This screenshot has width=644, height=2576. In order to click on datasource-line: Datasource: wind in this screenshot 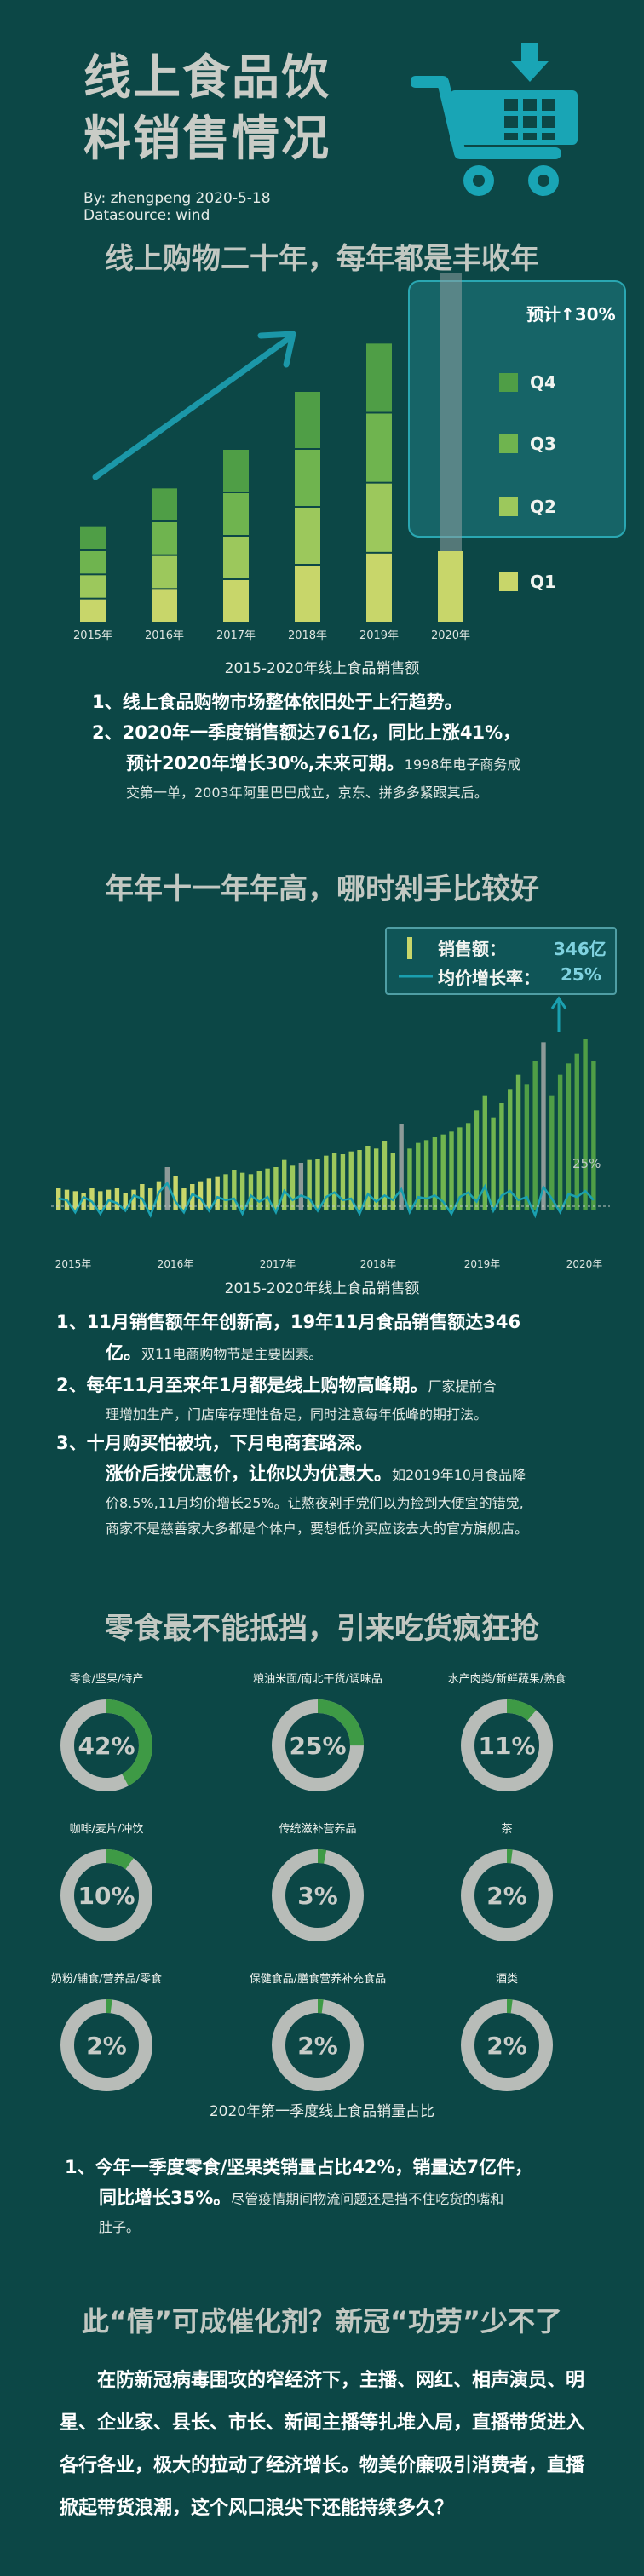, I will do `click(147, 216)`.